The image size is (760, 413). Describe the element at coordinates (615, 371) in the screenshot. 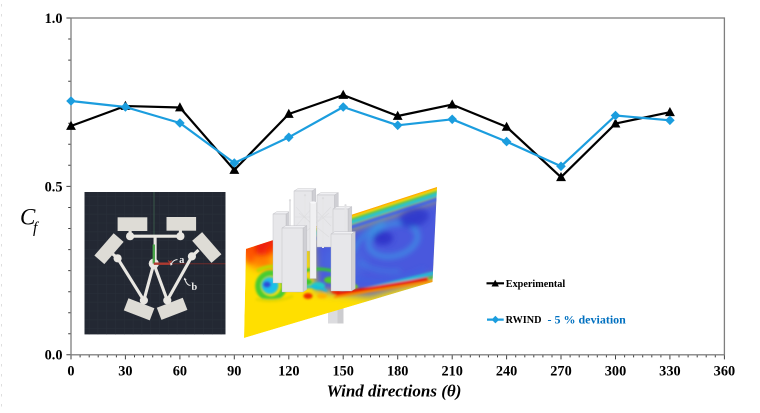

I see `svg-text: 300` at that location.